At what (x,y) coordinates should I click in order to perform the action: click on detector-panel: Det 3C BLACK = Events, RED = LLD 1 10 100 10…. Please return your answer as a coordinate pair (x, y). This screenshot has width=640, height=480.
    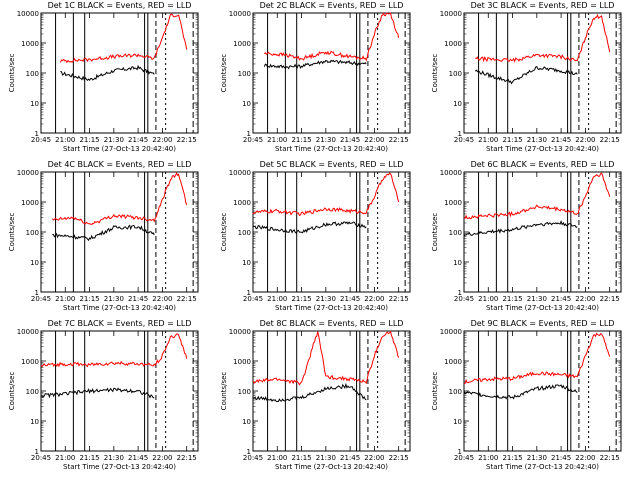
    Looking at the image, I should click on (526, 77).